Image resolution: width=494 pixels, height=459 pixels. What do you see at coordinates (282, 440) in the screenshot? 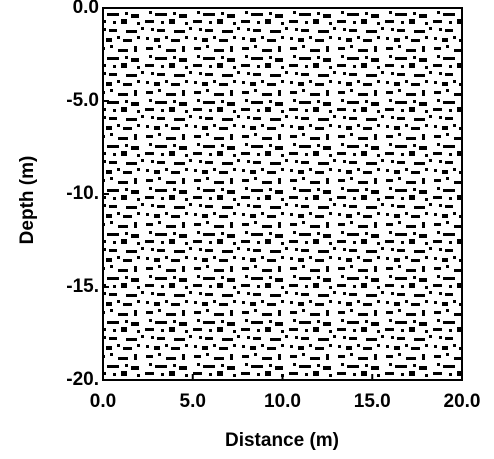
I see `x-axis-label: Distance (m)` at bounding box center [282, 440].